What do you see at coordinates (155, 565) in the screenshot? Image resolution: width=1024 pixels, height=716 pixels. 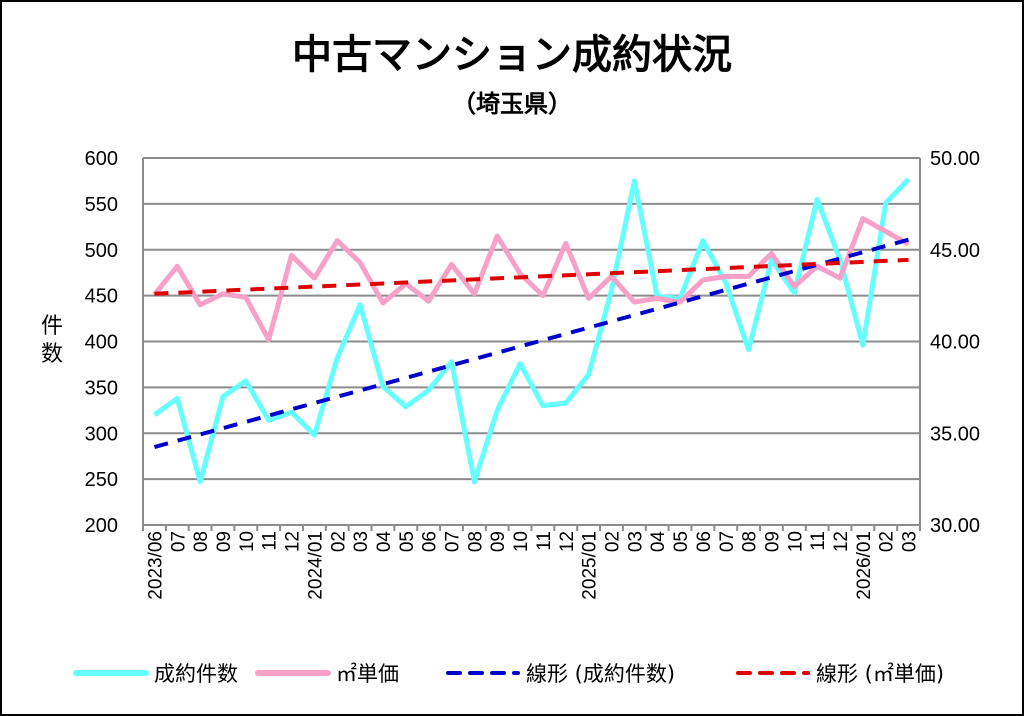 I see `x-tick-label: 2023/06` at bounding box center [155, 565].